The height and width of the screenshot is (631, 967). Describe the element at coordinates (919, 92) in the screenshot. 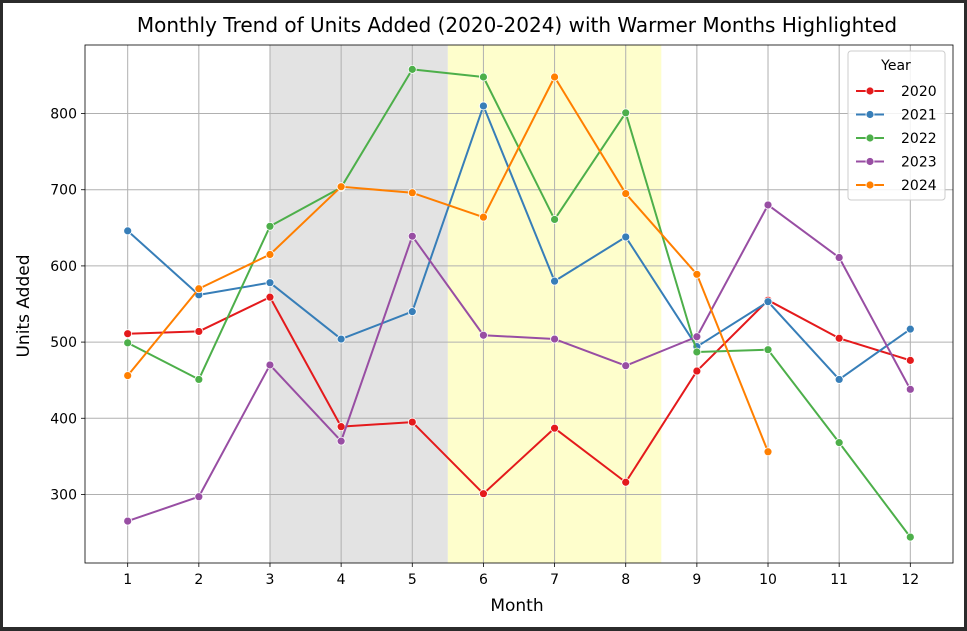

I see `legend-label: 2020` at that location.